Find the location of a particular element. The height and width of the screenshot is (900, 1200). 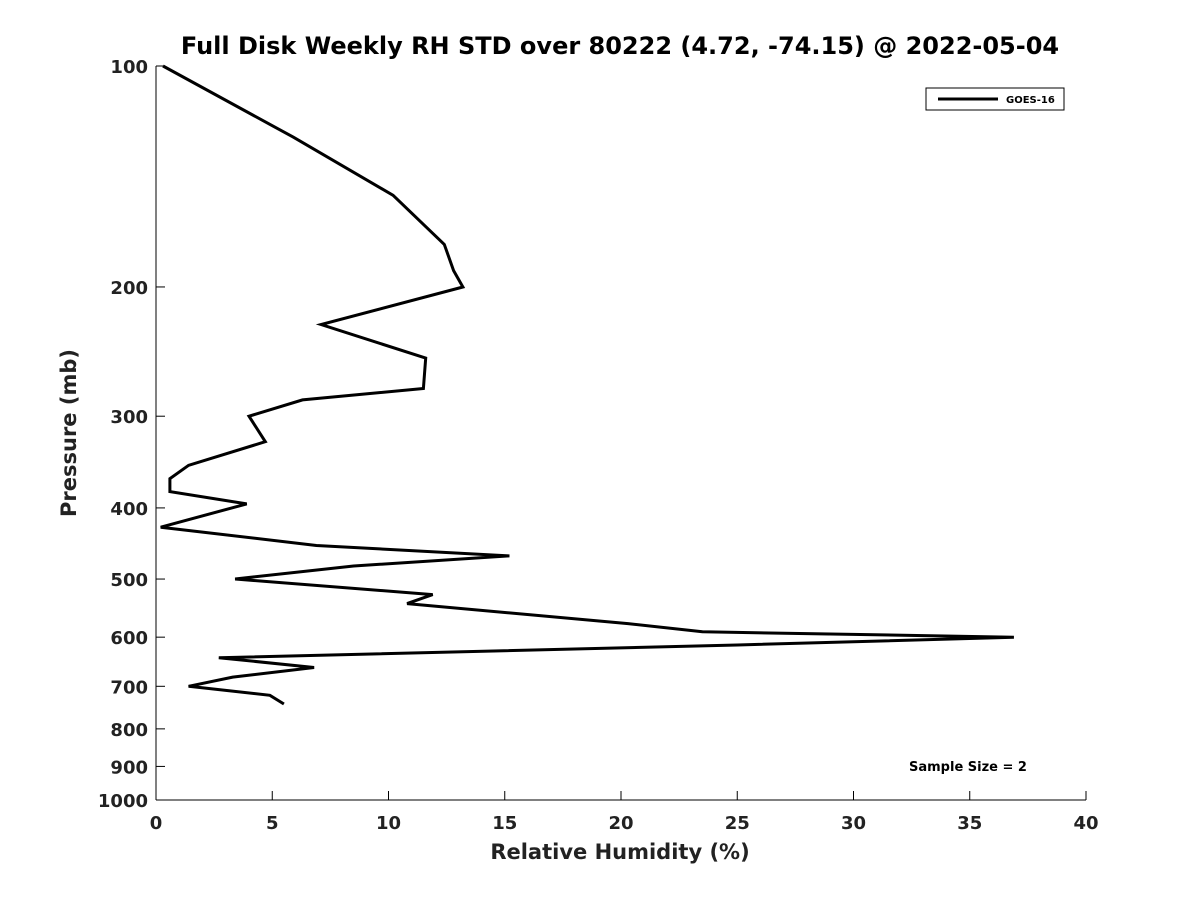

x-tick-label: 30 is located at coordinates (853, 823).